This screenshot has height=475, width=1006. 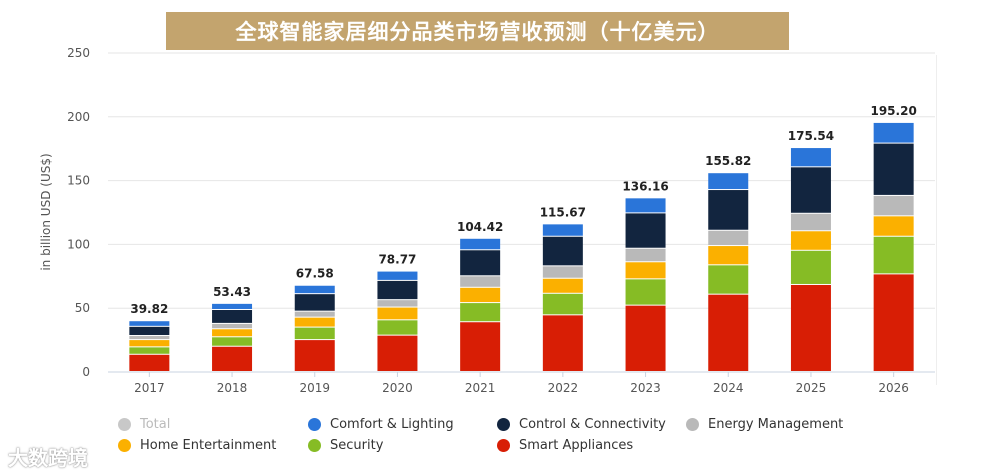 What do you see at coordinates (893, 388) in the screenshot?
I see `x-tick-label: 2026` at bounding box center [893, 388].